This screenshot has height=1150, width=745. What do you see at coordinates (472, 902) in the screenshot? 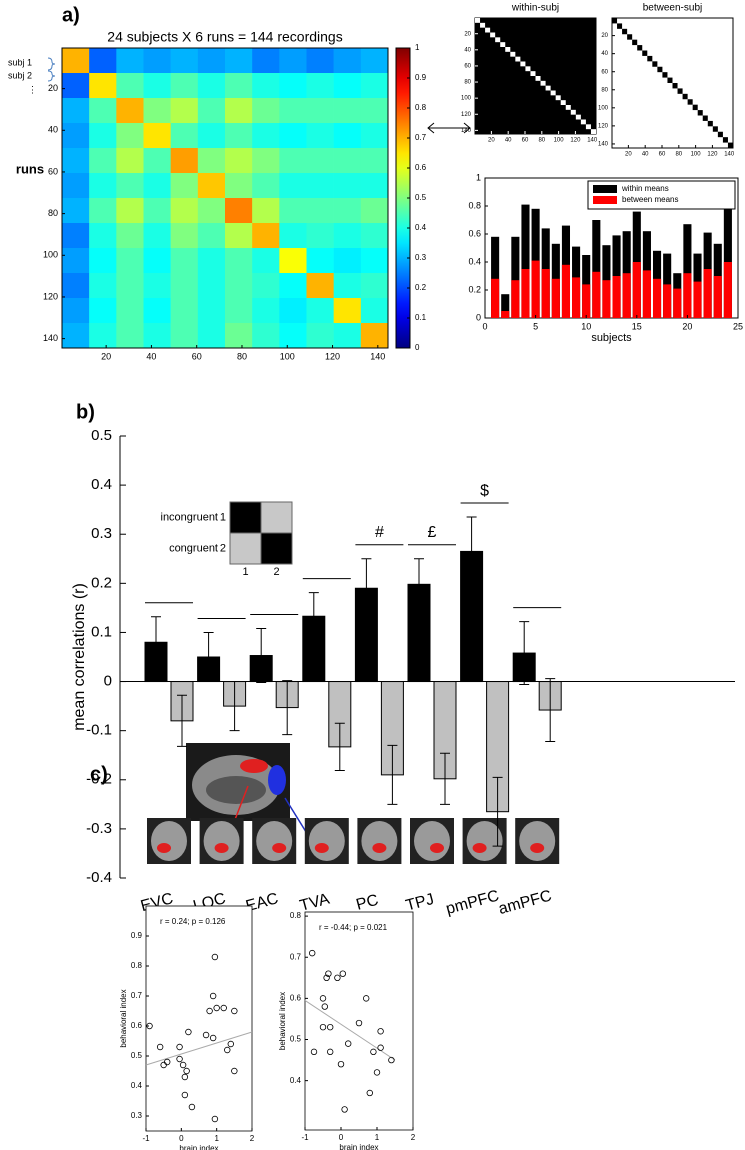
I see `x-tick-label: pmPFC` at bounding box center [472, 902].